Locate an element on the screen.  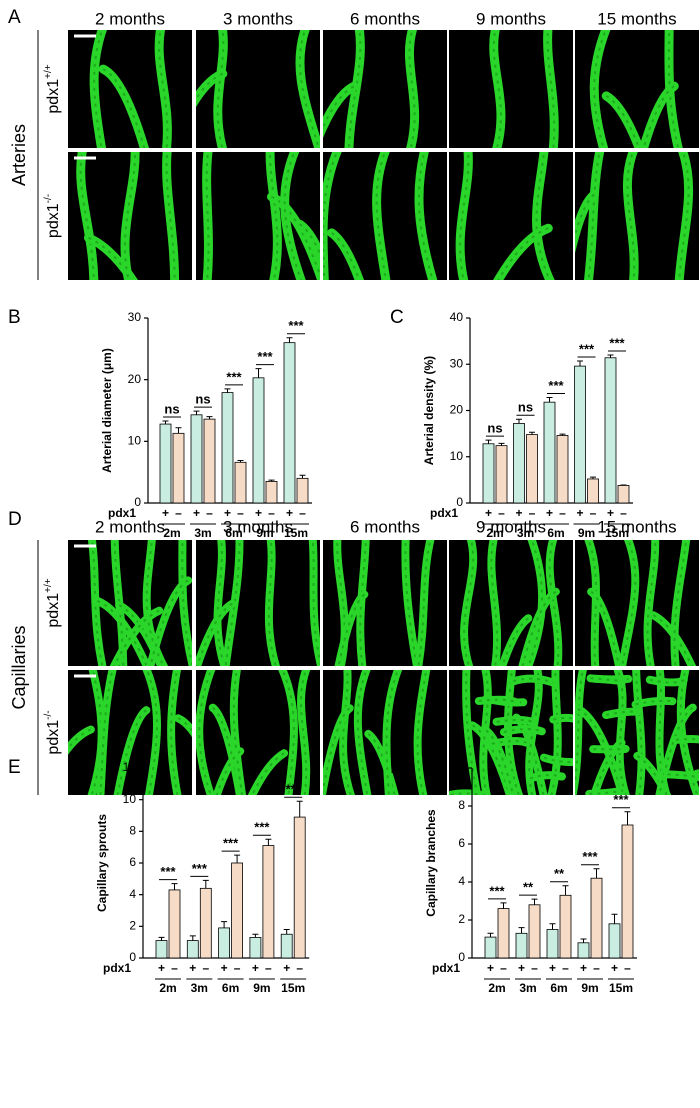
y-tick-label: 4 is located at coordinates (461, 881).